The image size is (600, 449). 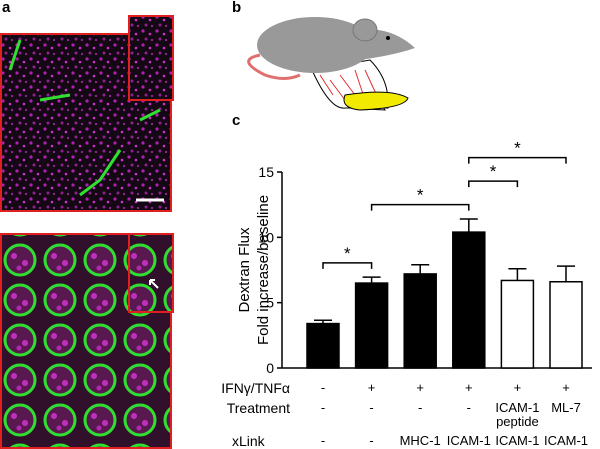 I want to click on y-tick-label: 15, so click(x=266, y=172).